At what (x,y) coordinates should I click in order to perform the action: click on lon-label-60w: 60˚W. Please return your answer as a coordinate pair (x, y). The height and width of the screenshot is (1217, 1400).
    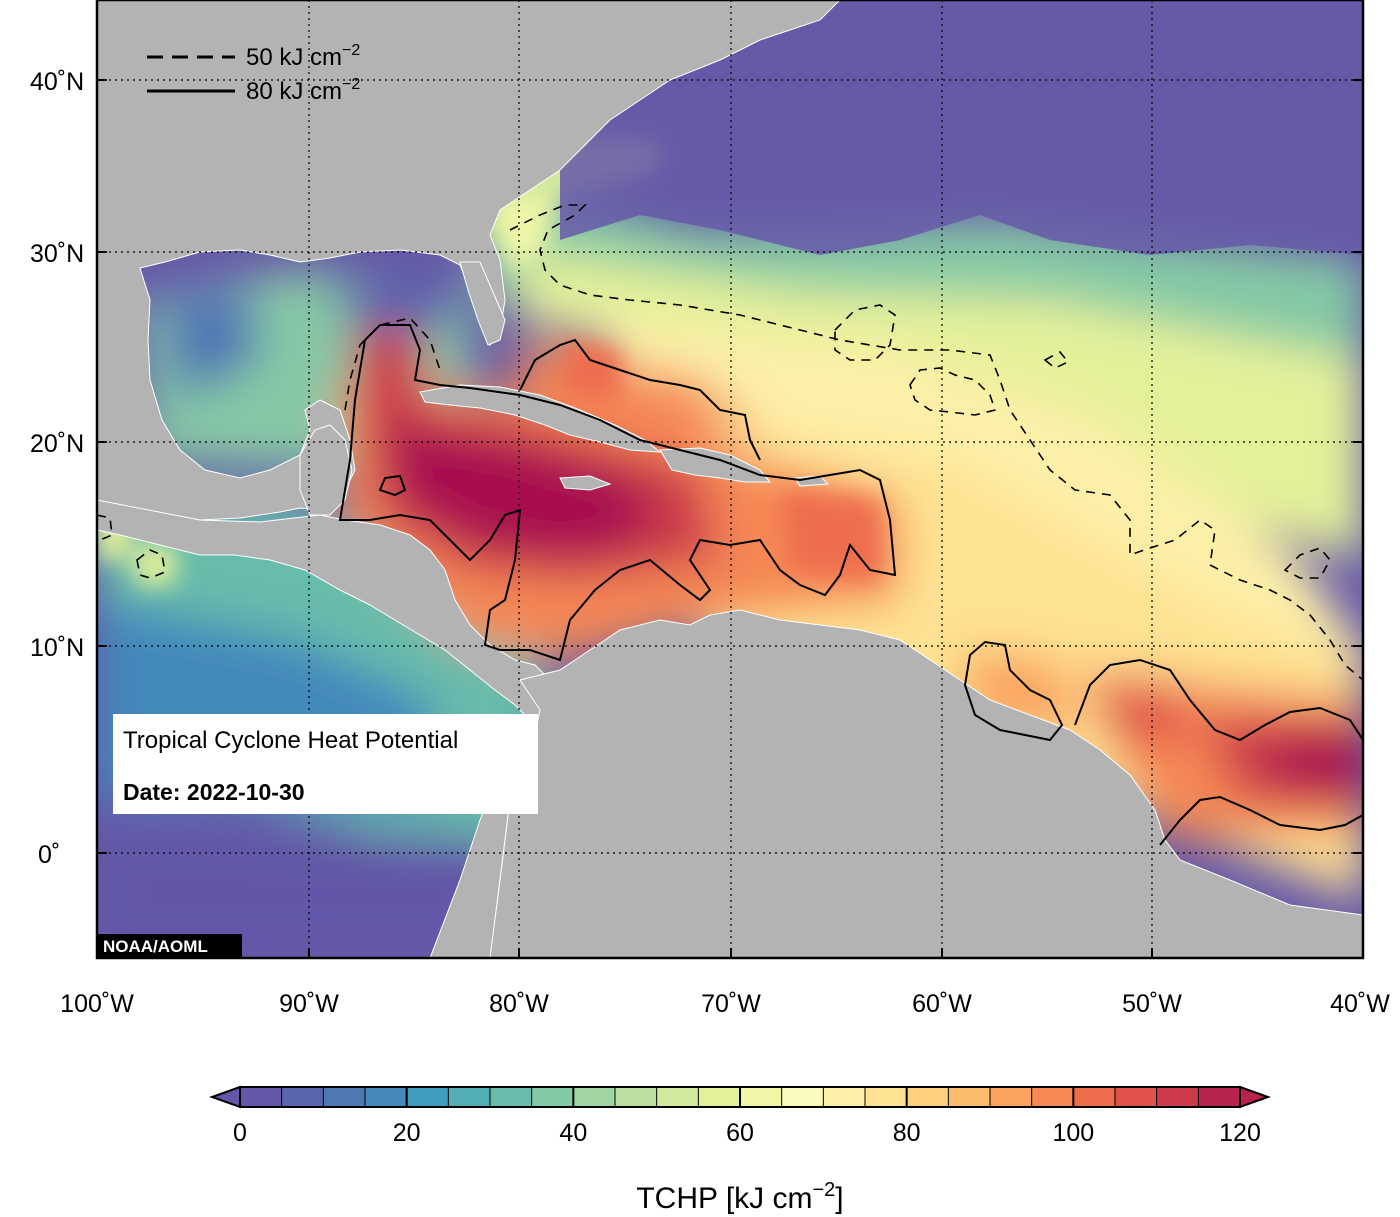
    Looking at the image, I should click on (942, 1004).